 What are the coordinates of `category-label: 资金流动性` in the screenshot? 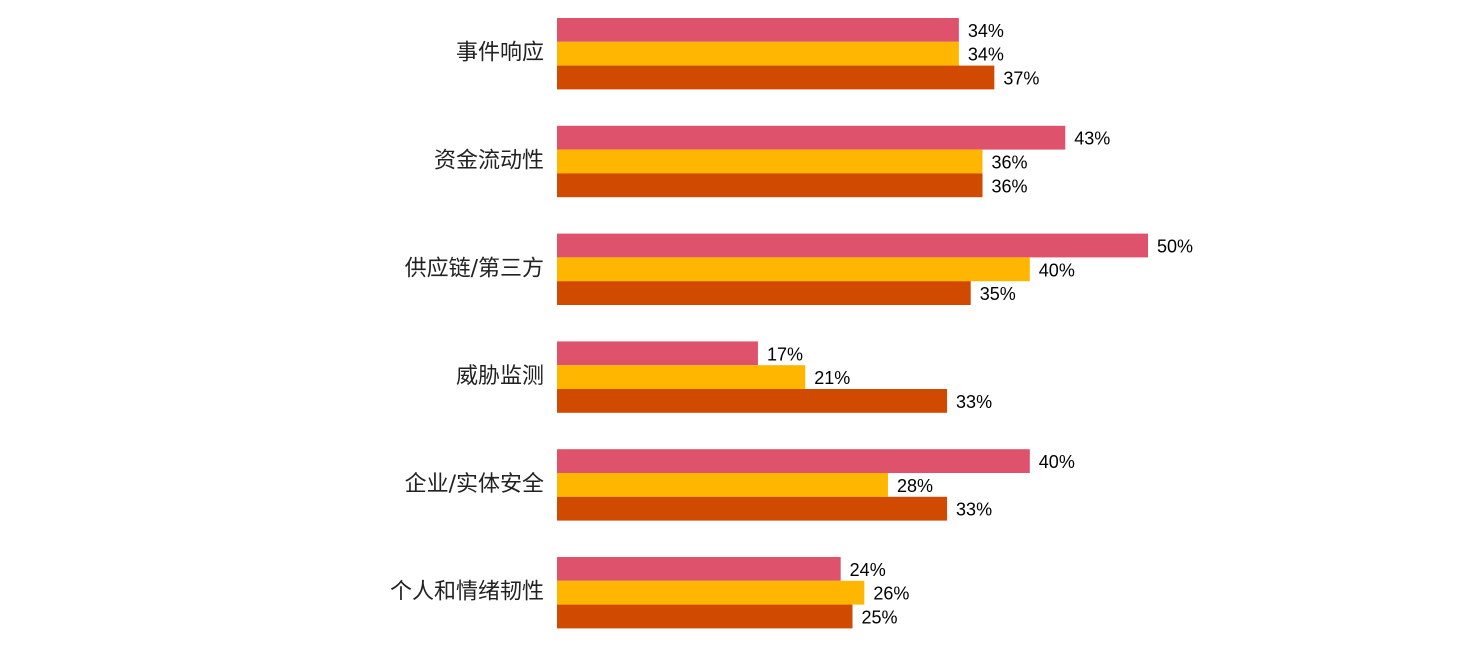 It's located at (489, 161).